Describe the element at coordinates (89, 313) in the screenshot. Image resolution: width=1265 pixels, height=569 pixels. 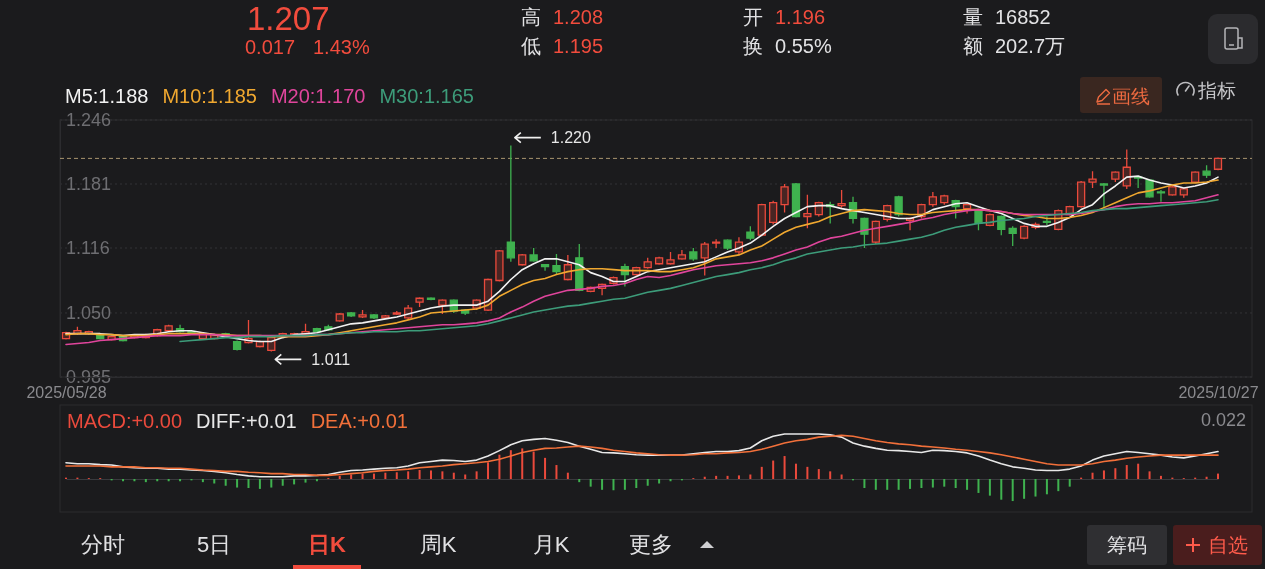
I see `y-tick-label: 1.050` at that location.